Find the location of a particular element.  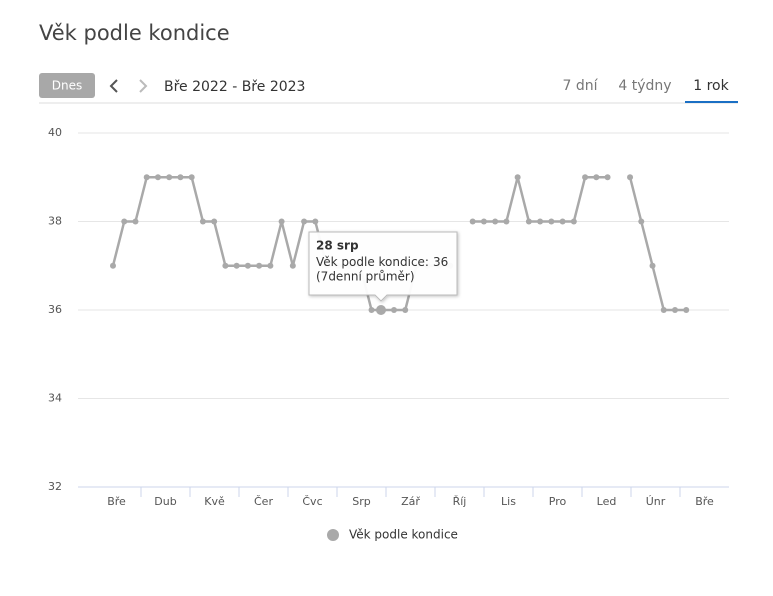

next-arrow is located at coordinates (143, 86).